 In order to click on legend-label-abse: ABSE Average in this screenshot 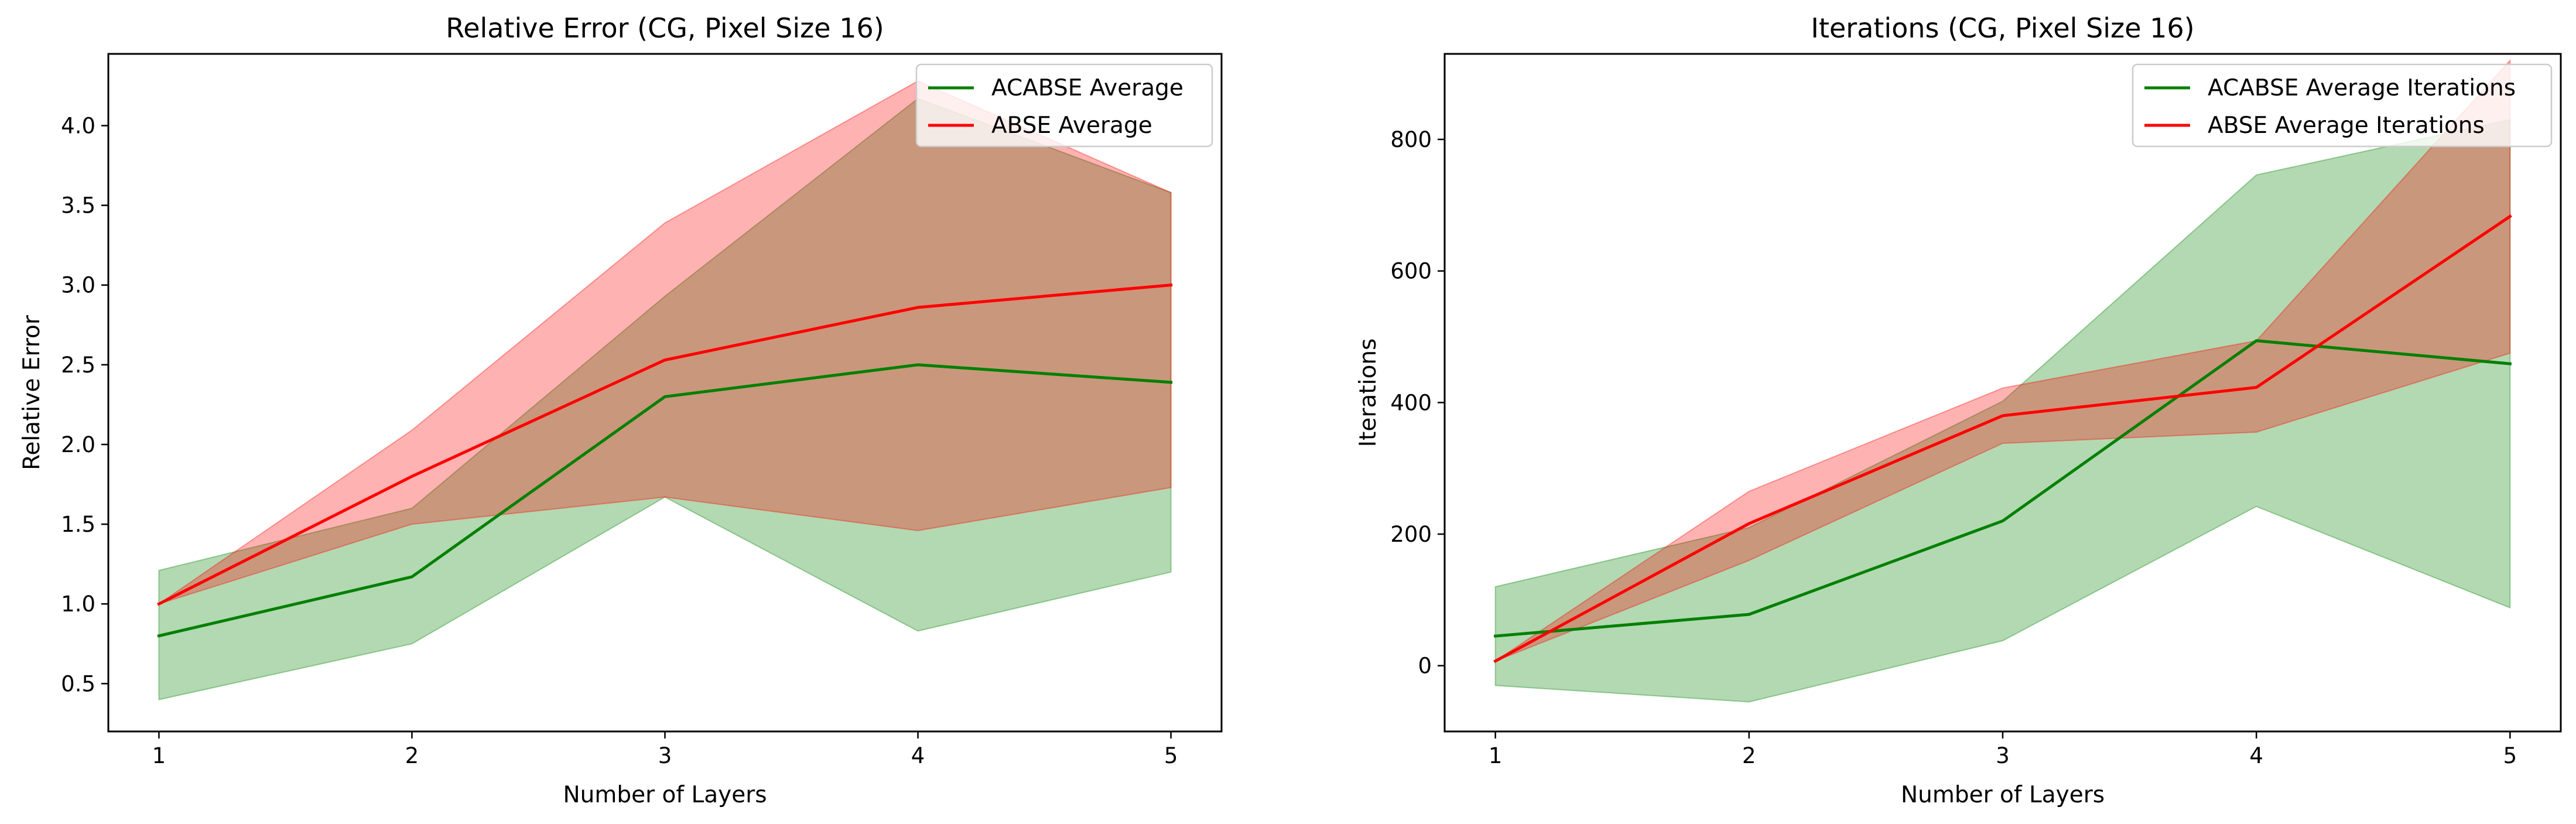, I will do `click(1071, 125)`.